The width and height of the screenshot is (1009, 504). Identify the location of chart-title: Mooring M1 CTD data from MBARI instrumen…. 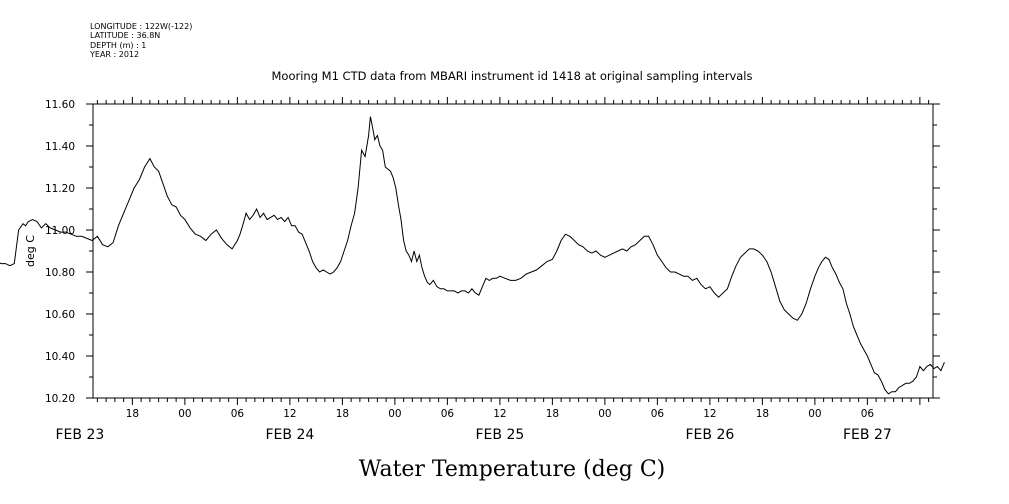
(512, 76).